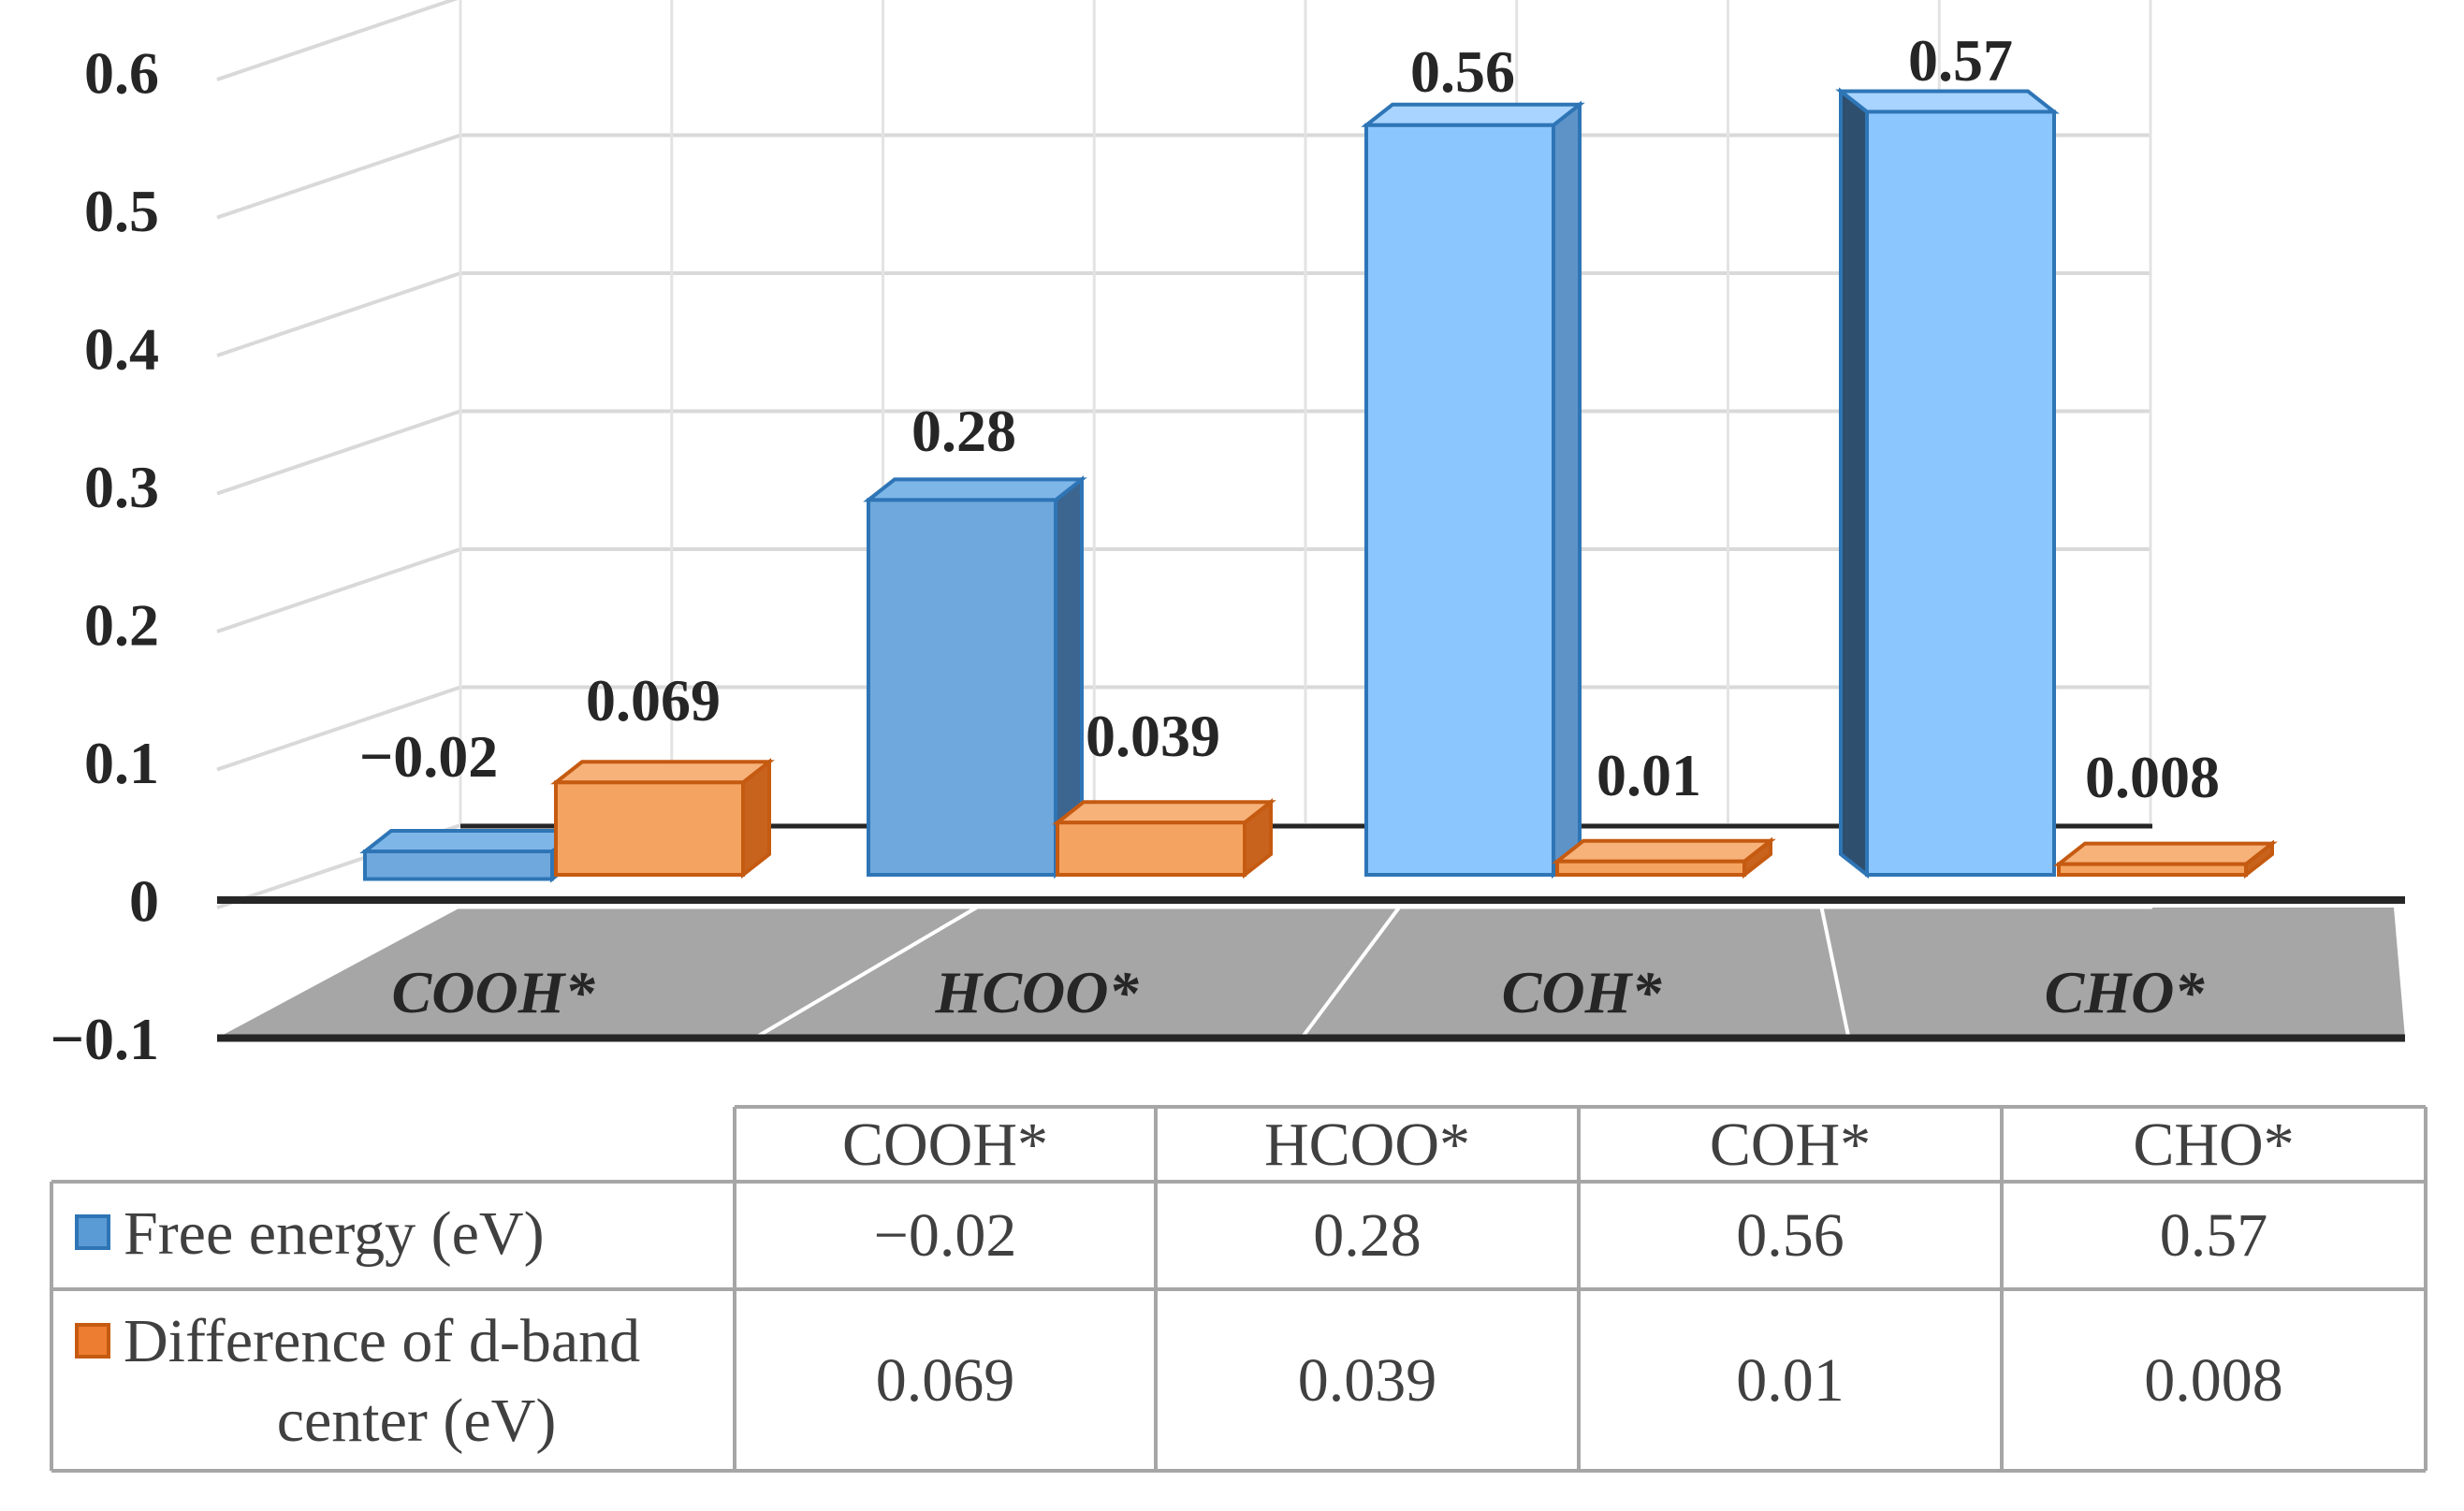 The width and height of the screenshot is (2464, 1511). What do you see at coordinates (335, 1233) in the screenshot?
I see `legend-label-free-energy: Free energy (eV)` at bounding box center [335, 1233].